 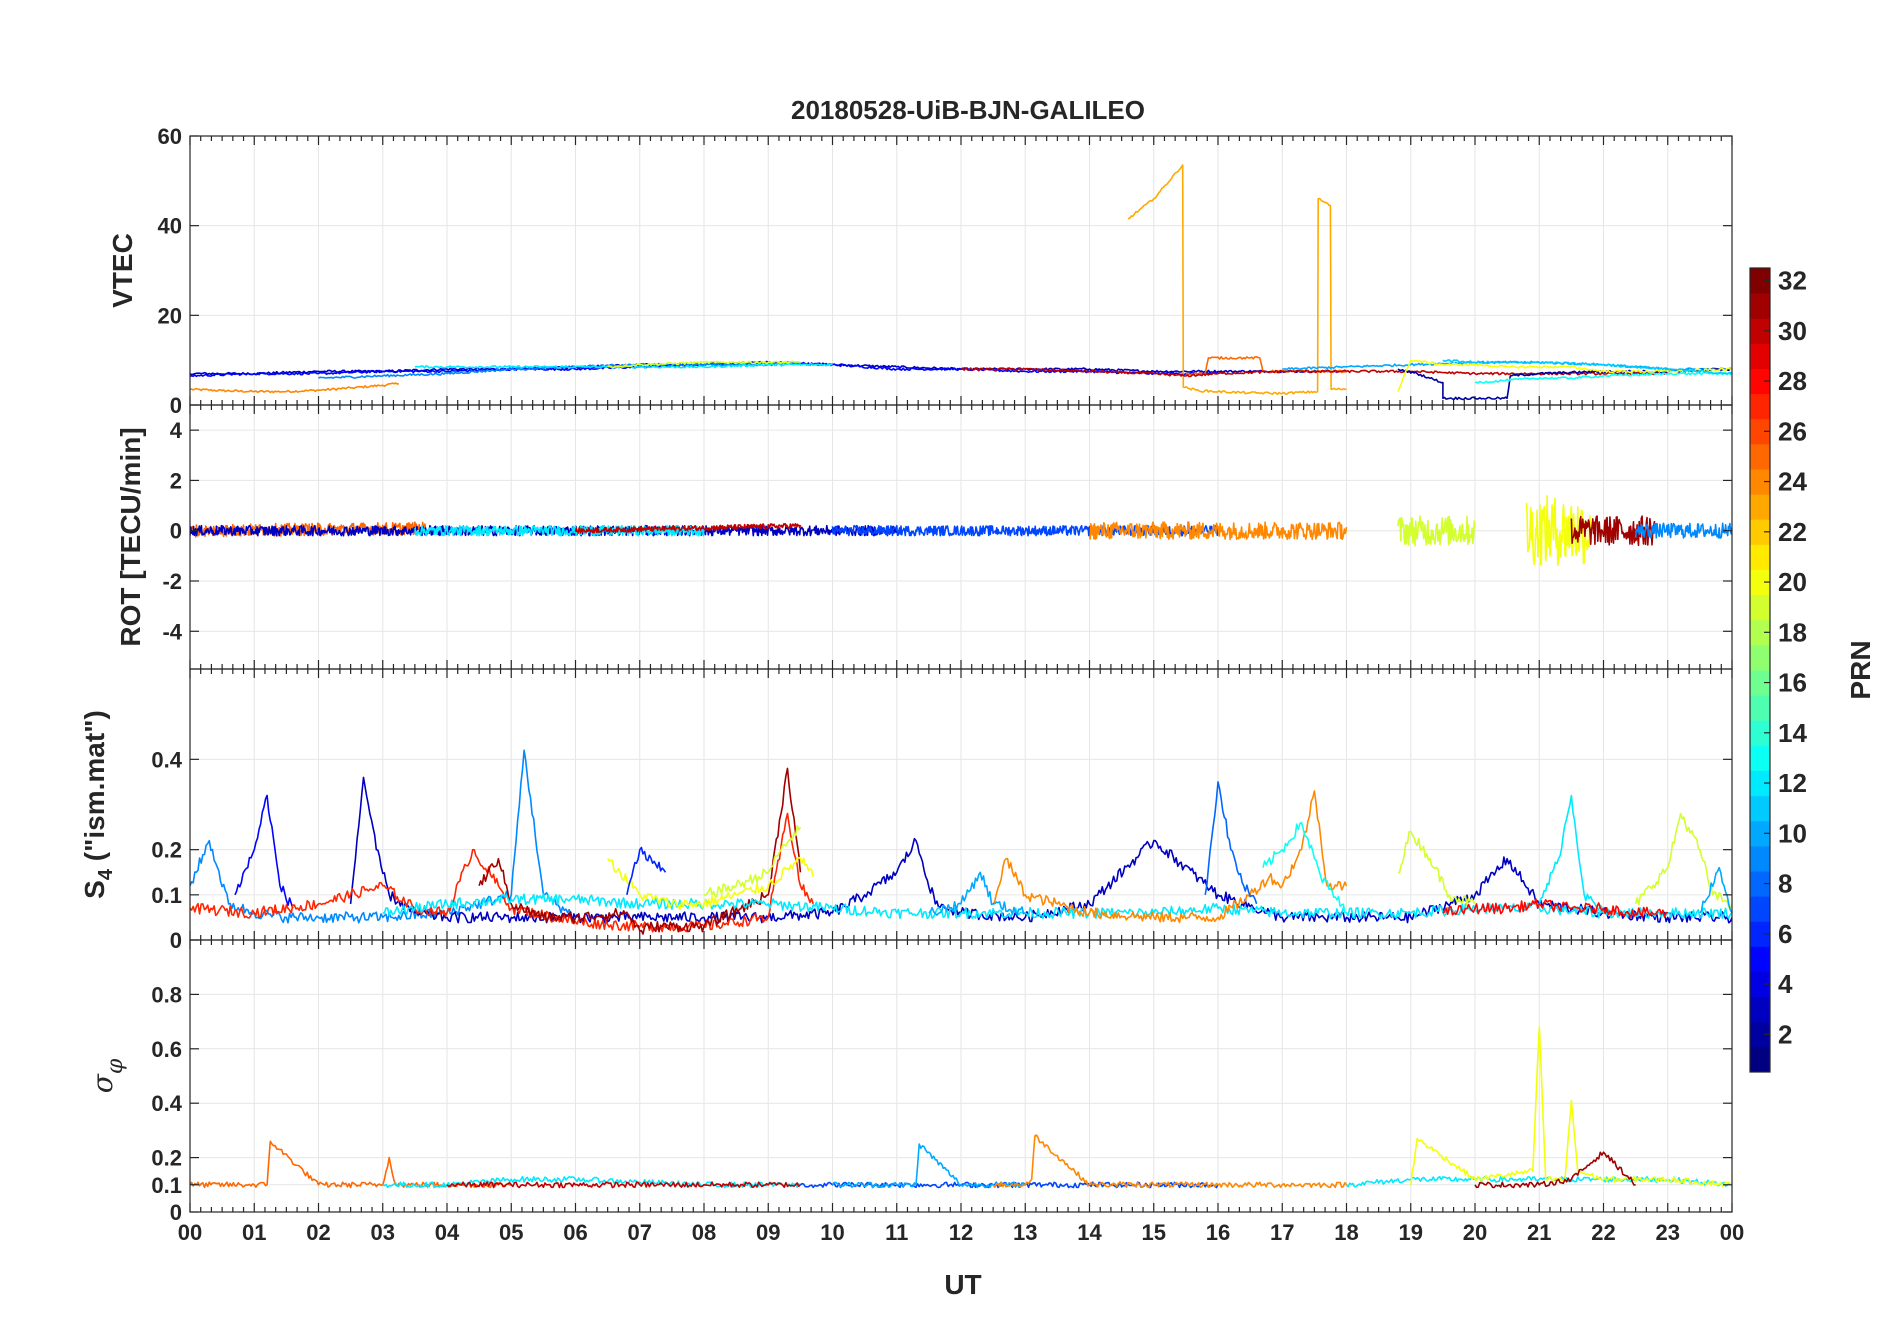 I want to click on colorbar-tick-label: 32, so click(x=1792, y=281).